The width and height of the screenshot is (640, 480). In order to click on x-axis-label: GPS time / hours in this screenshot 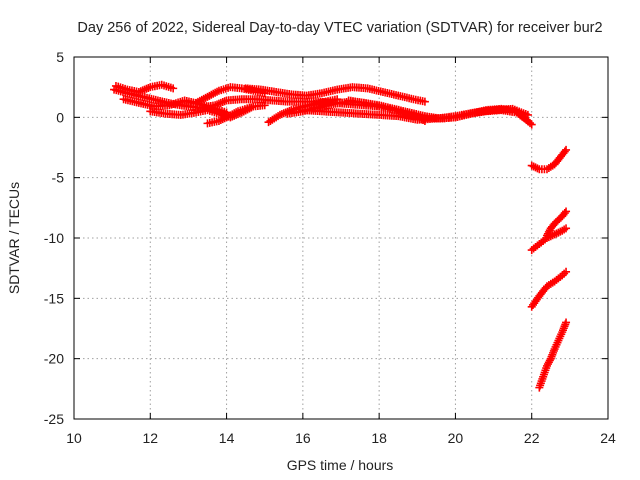, I will do `click(340, 465)`.